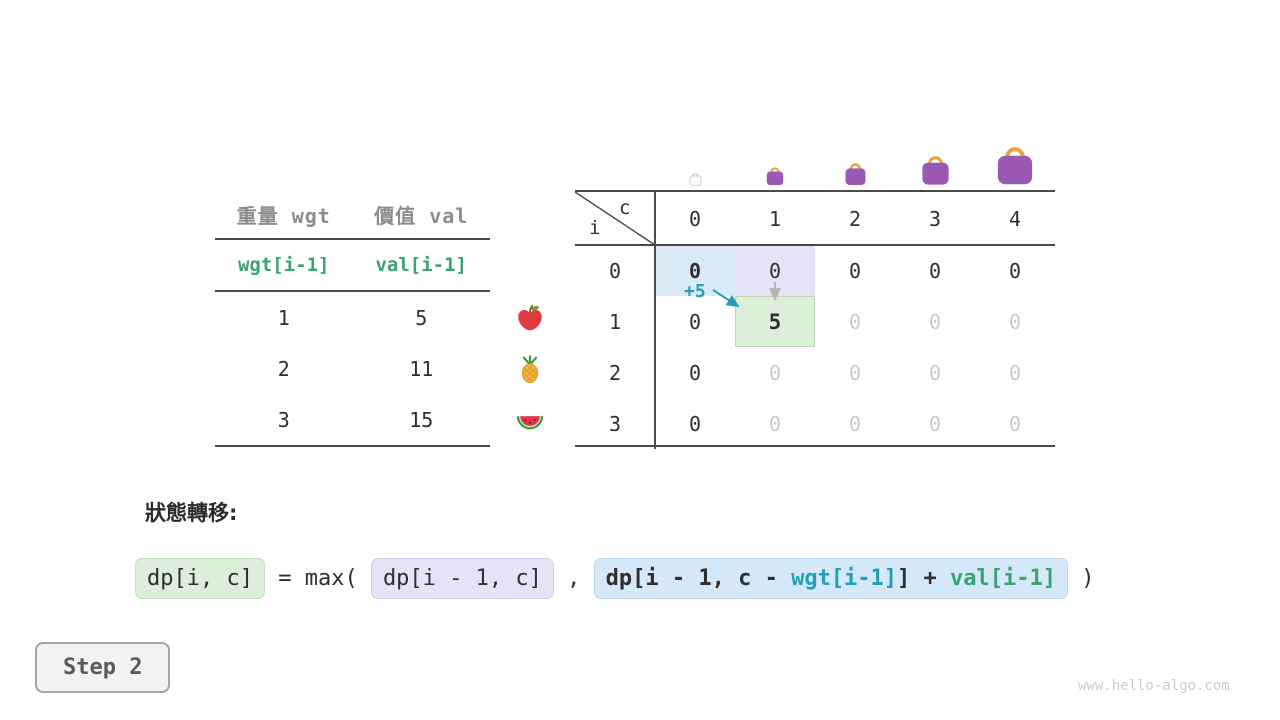 The height and width of the screenshot is (720, 1280). Describe the element at coordinates (698, 578) in the screenshot. I see `term-take-prefix: dp[i - 1, c -` at that location.